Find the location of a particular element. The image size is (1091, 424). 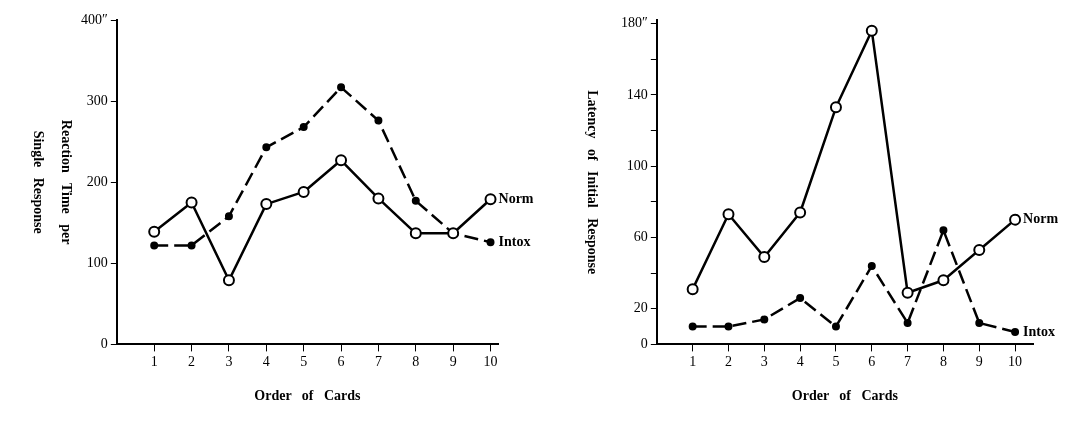

y-axis-title: Reaction Time per Single Response is located at coordinates (53, 182).